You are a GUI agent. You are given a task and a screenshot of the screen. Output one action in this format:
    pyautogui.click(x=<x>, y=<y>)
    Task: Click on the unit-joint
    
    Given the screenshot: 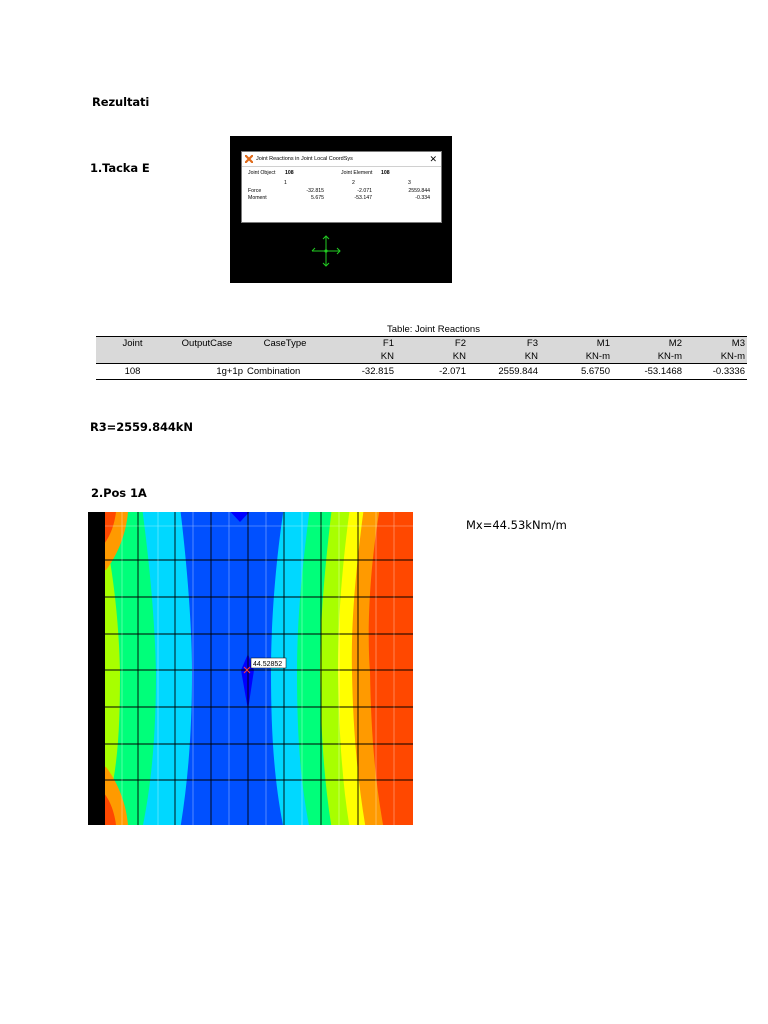 What is the action you would take?
    pyautogui.click(x=132, y=357)
    